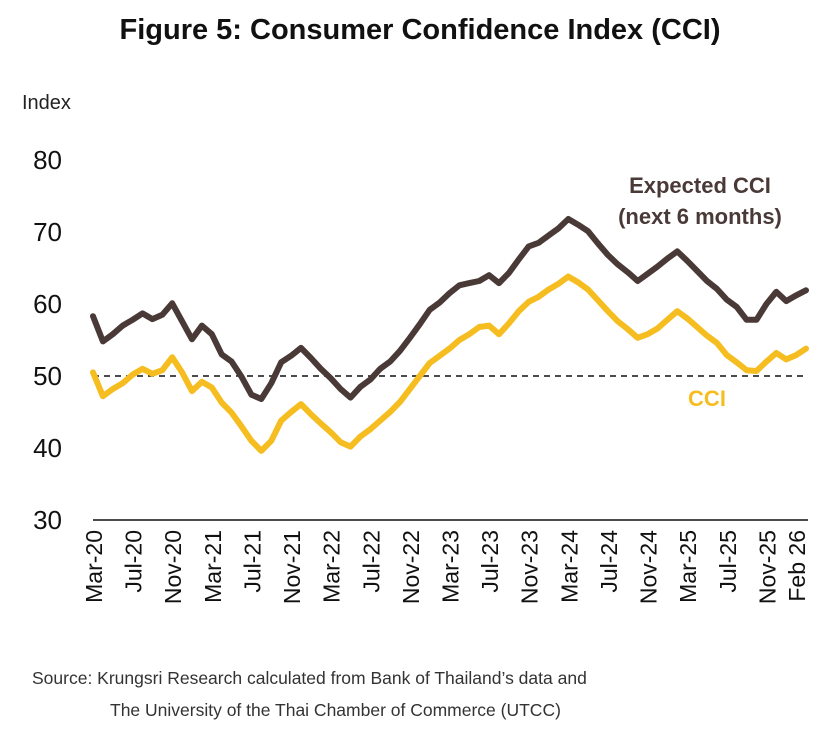  Describe the element at coordinates (371, 561) in the screenshot. I see `x-tick-label: Jul-22` at that location.